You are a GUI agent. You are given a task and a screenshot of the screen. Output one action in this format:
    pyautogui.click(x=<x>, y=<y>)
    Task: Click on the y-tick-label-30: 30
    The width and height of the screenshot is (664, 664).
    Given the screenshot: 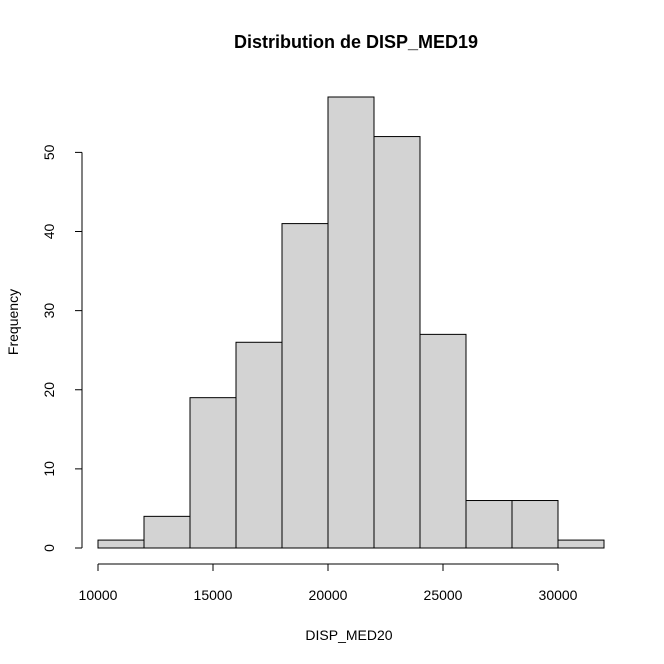 What is the action you would take?
    pyautogui.click(x=49, y=311)
    